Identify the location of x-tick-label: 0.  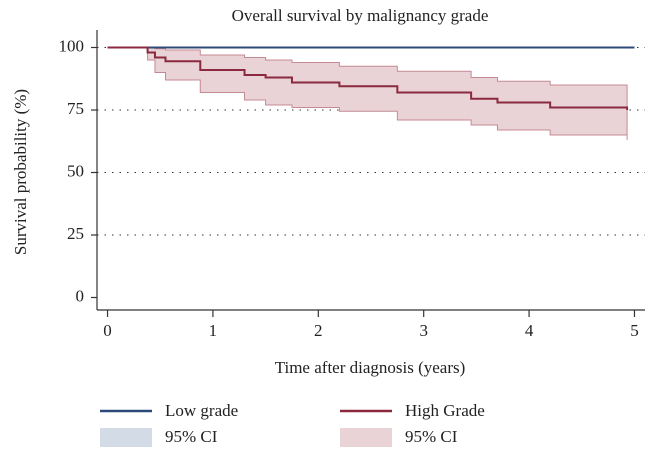
(107, 330).